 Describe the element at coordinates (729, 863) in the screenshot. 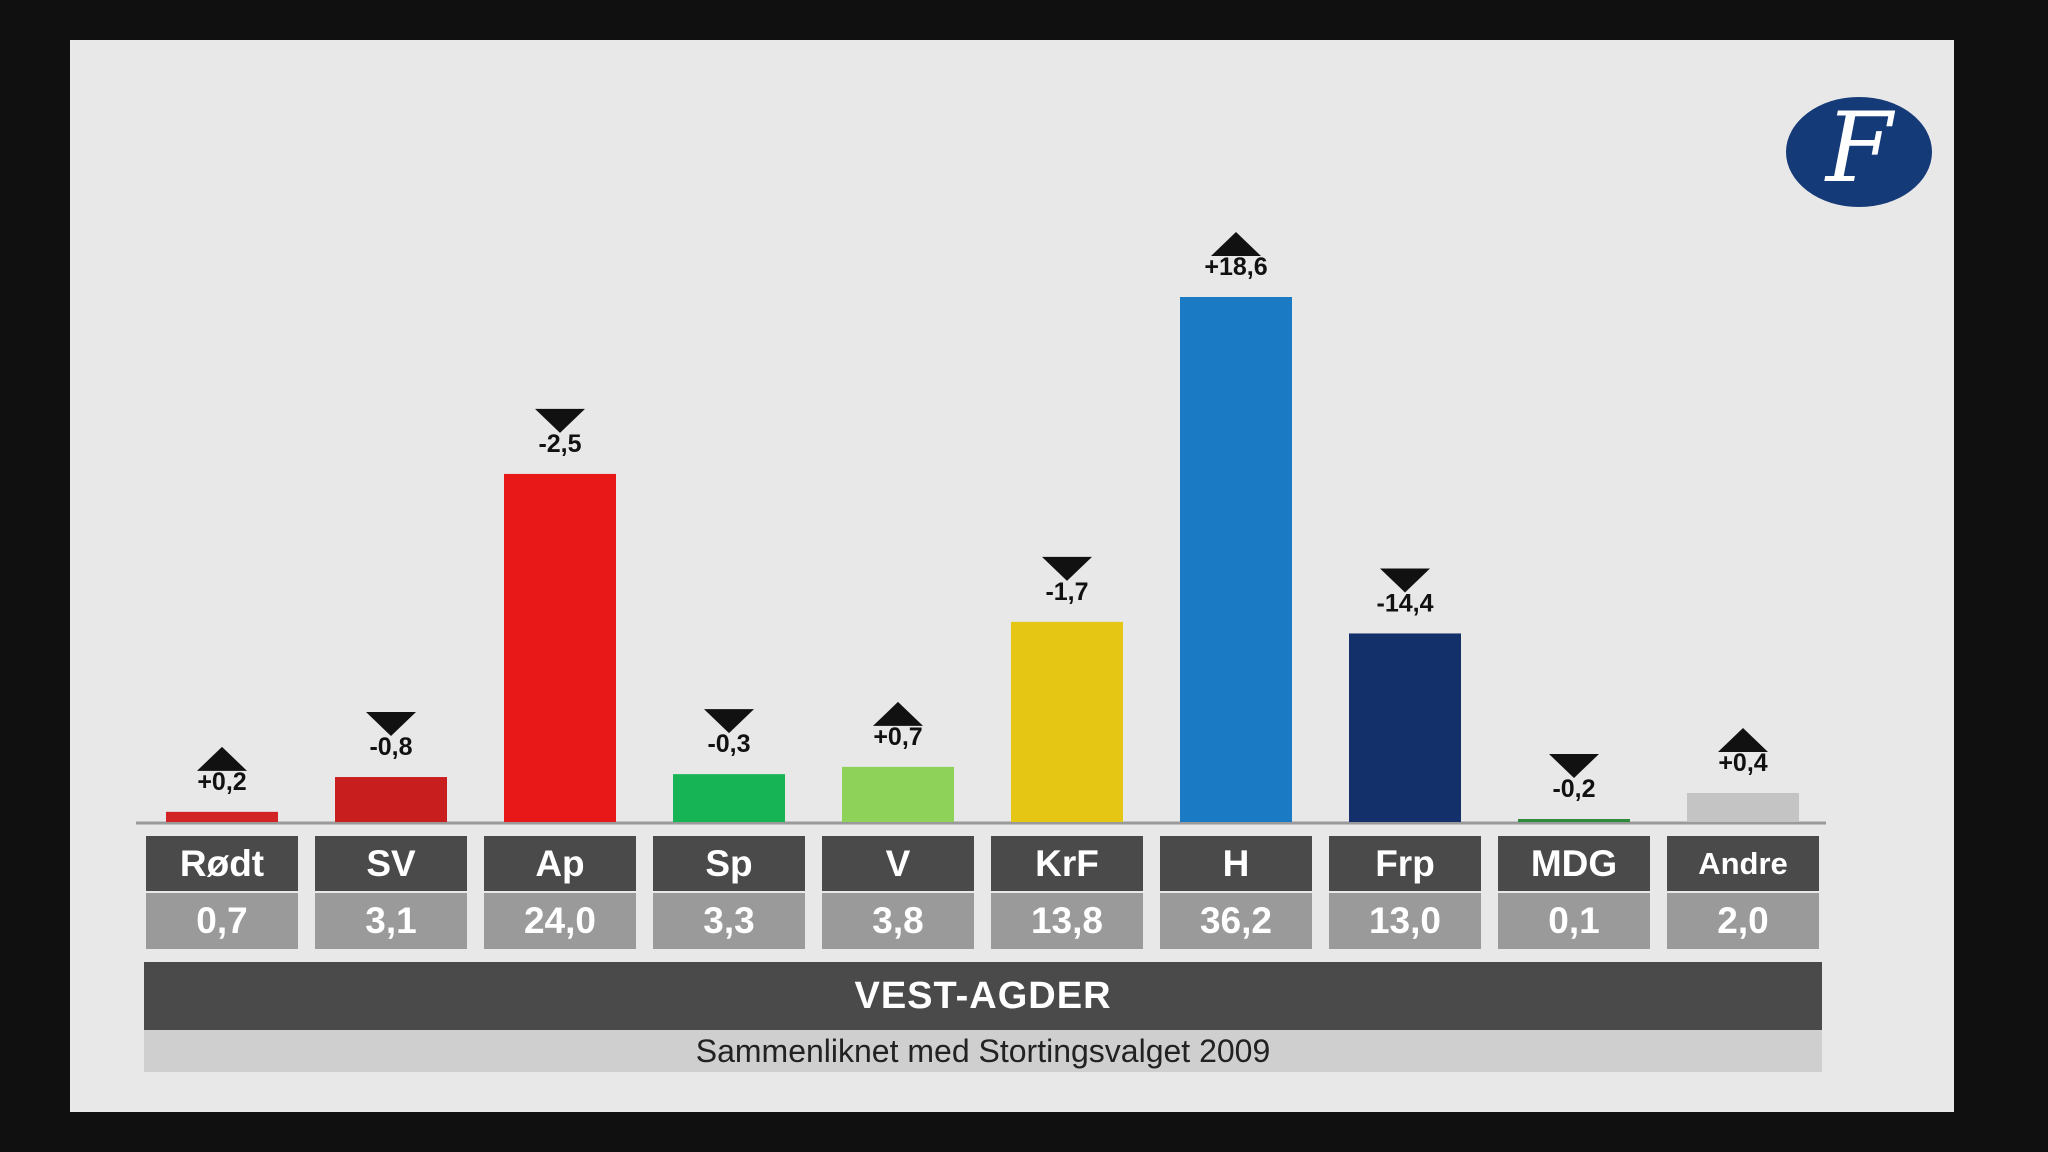

I see `party-name: Sp` at that location.